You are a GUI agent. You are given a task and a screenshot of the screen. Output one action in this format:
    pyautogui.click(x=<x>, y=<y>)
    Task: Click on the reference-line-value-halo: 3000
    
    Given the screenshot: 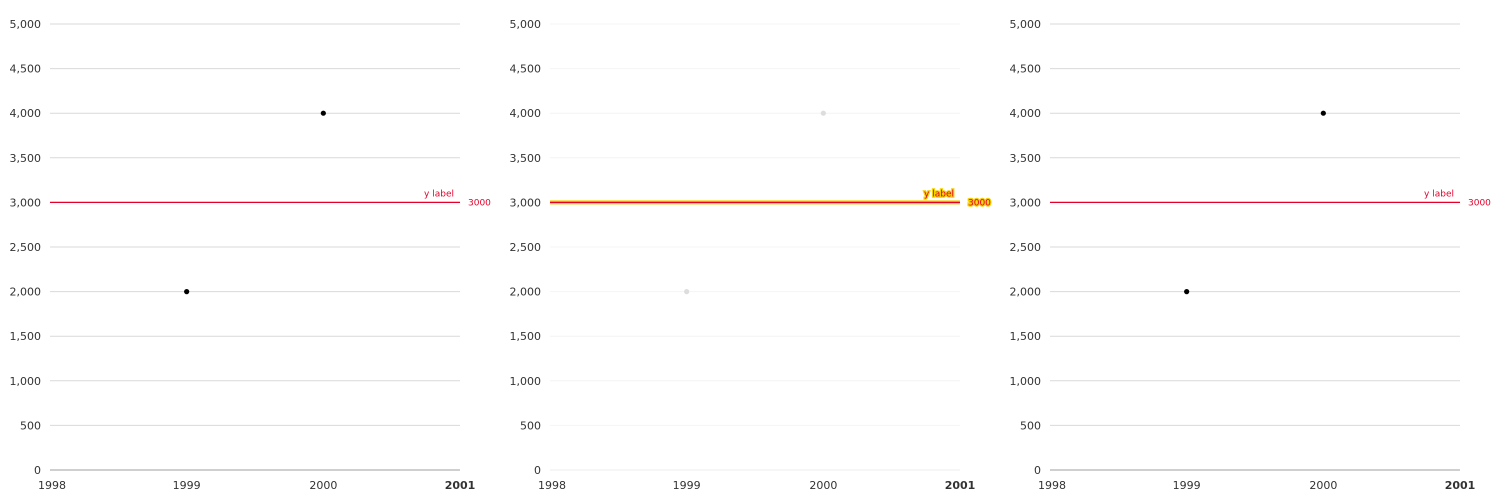 What is the action you would take?
    pyautogui.click(x=979, y=203)
    